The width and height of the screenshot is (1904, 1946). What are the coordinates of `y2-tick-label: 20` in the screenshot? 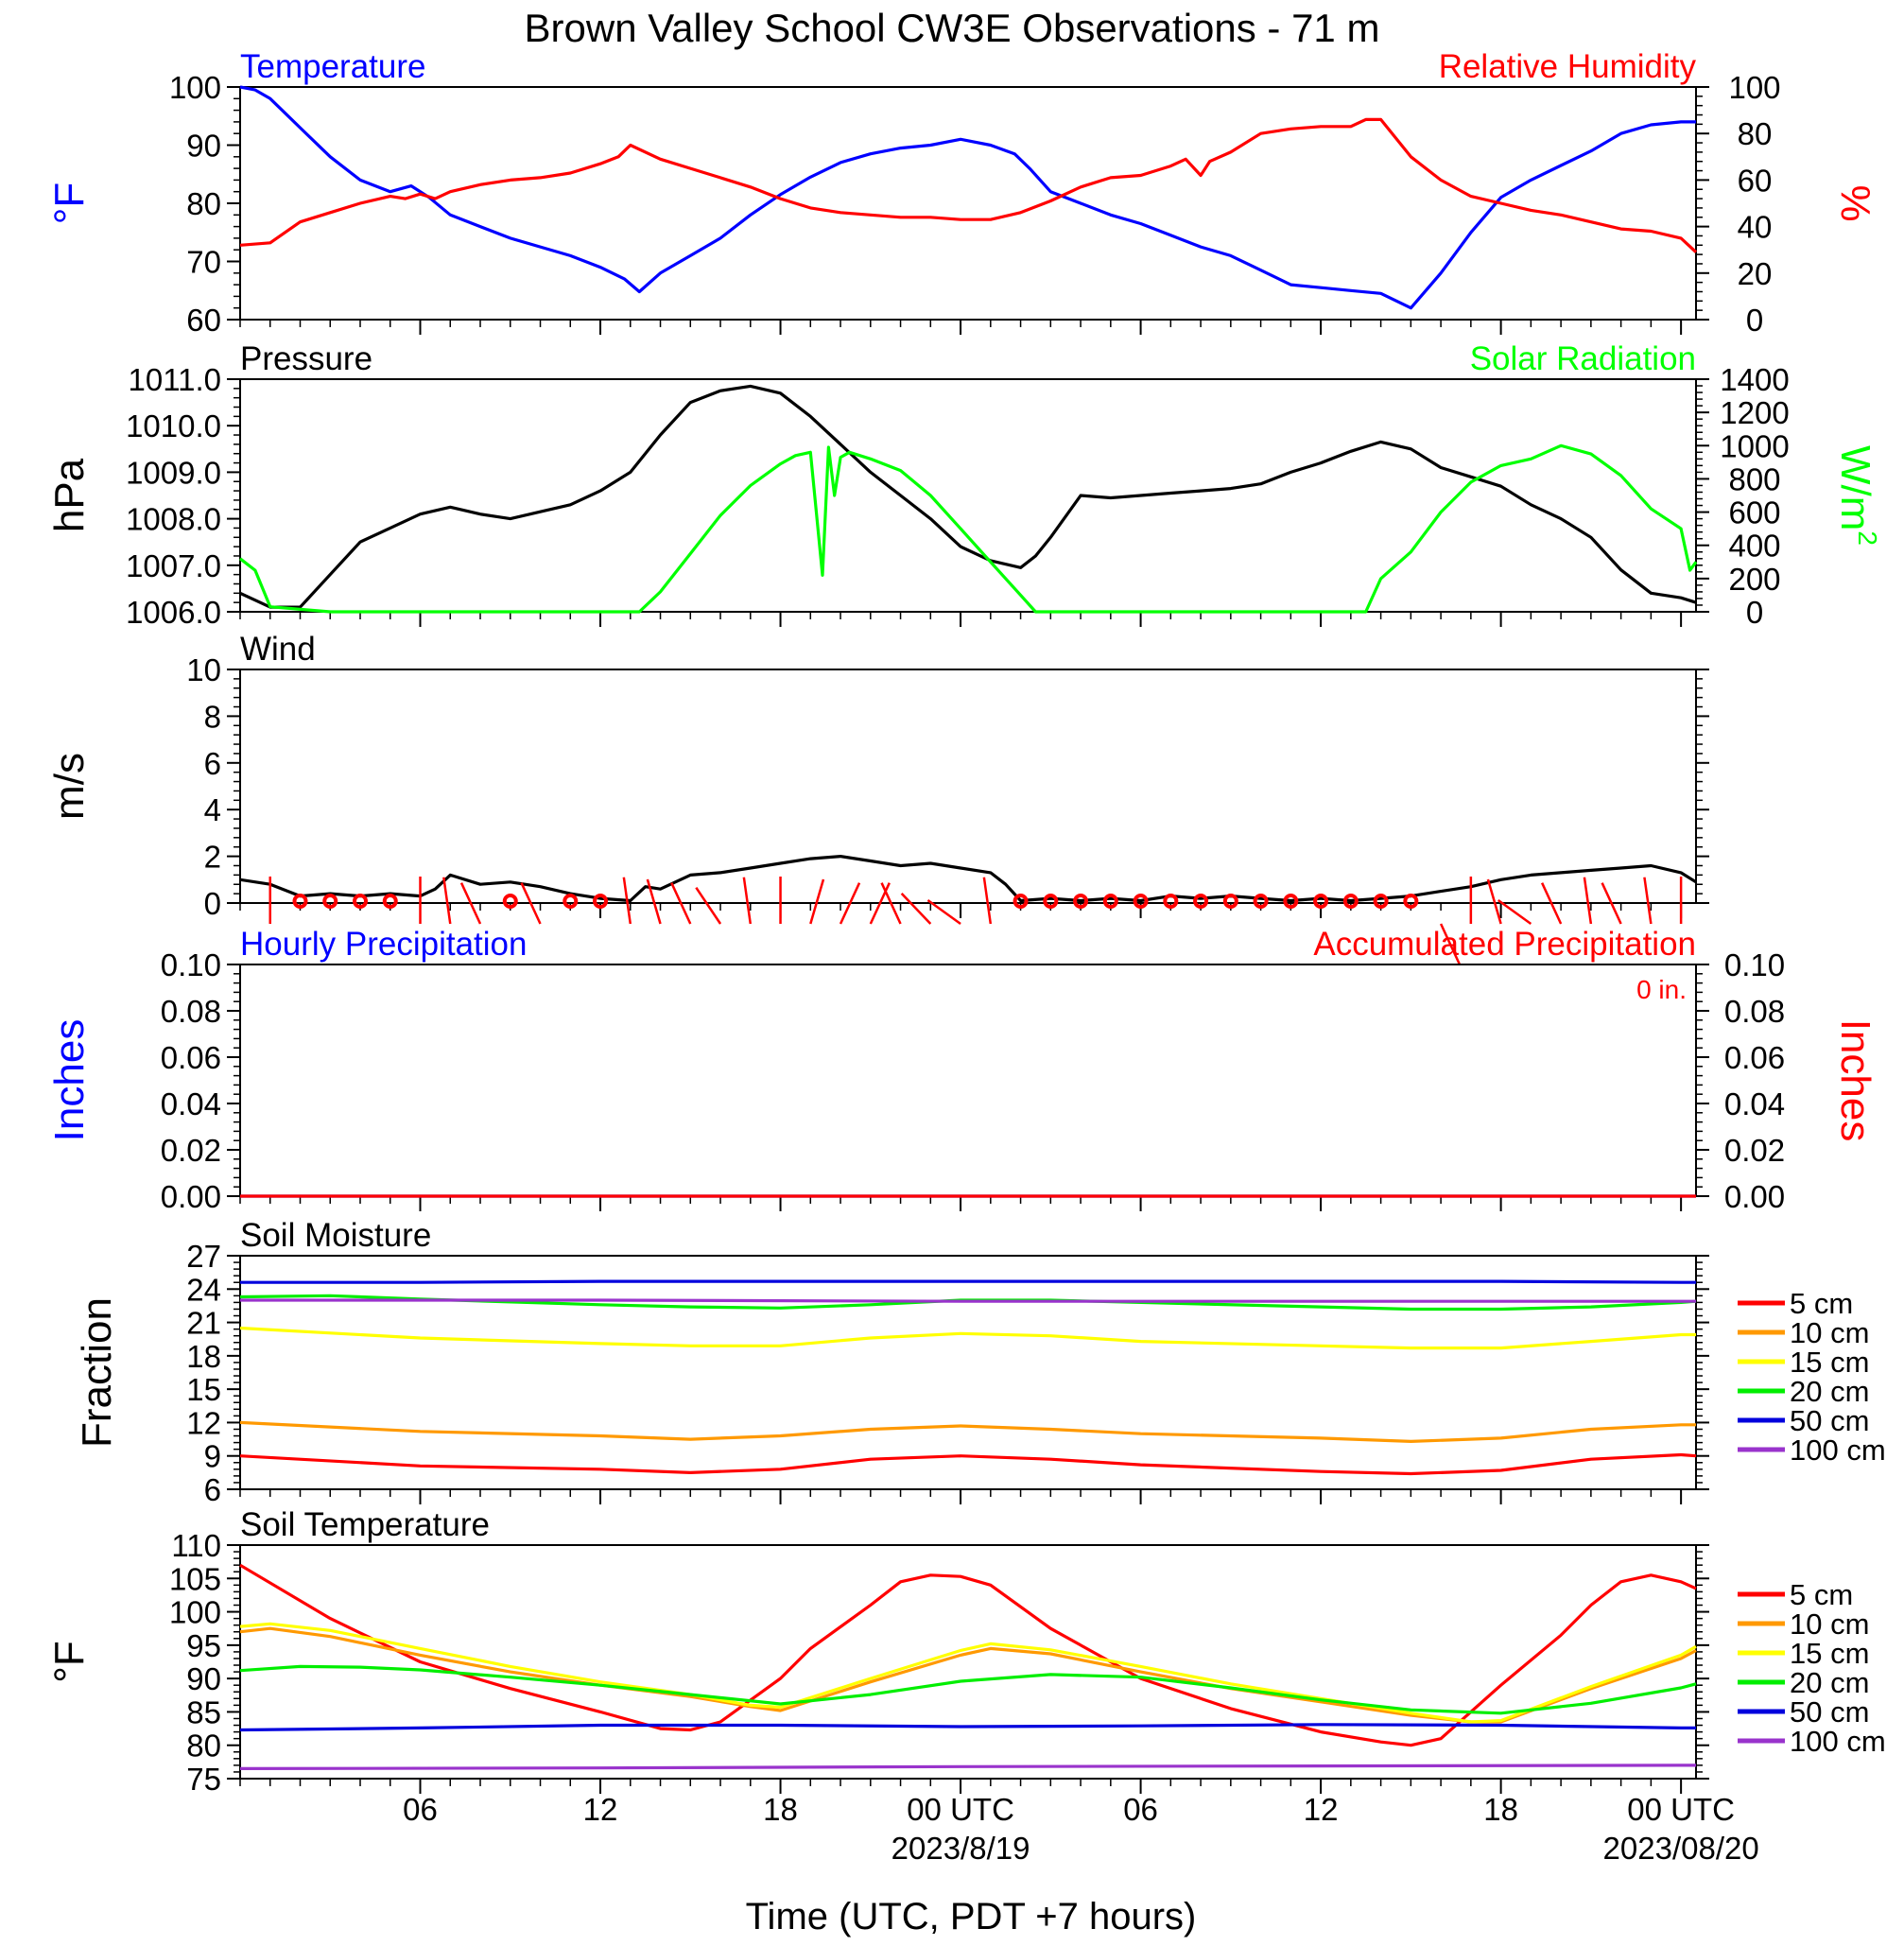 It's located at (1755, 273).